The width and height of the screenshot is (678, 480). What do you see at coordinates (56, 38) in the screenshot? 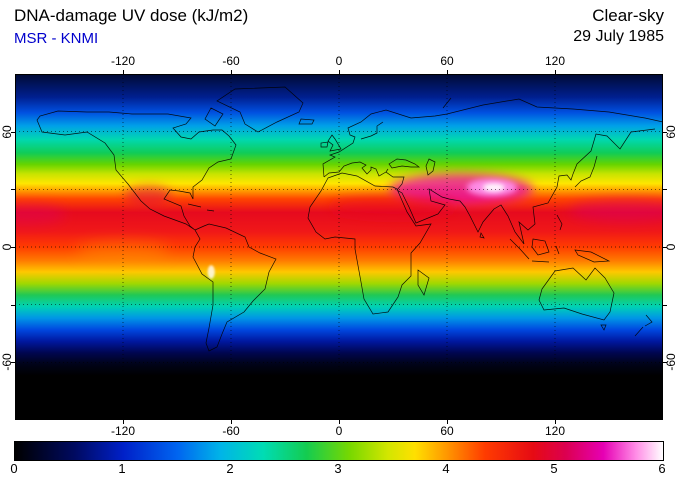
I see `data-source-label: MSR - KNMI` at bounding box center [56, 38].